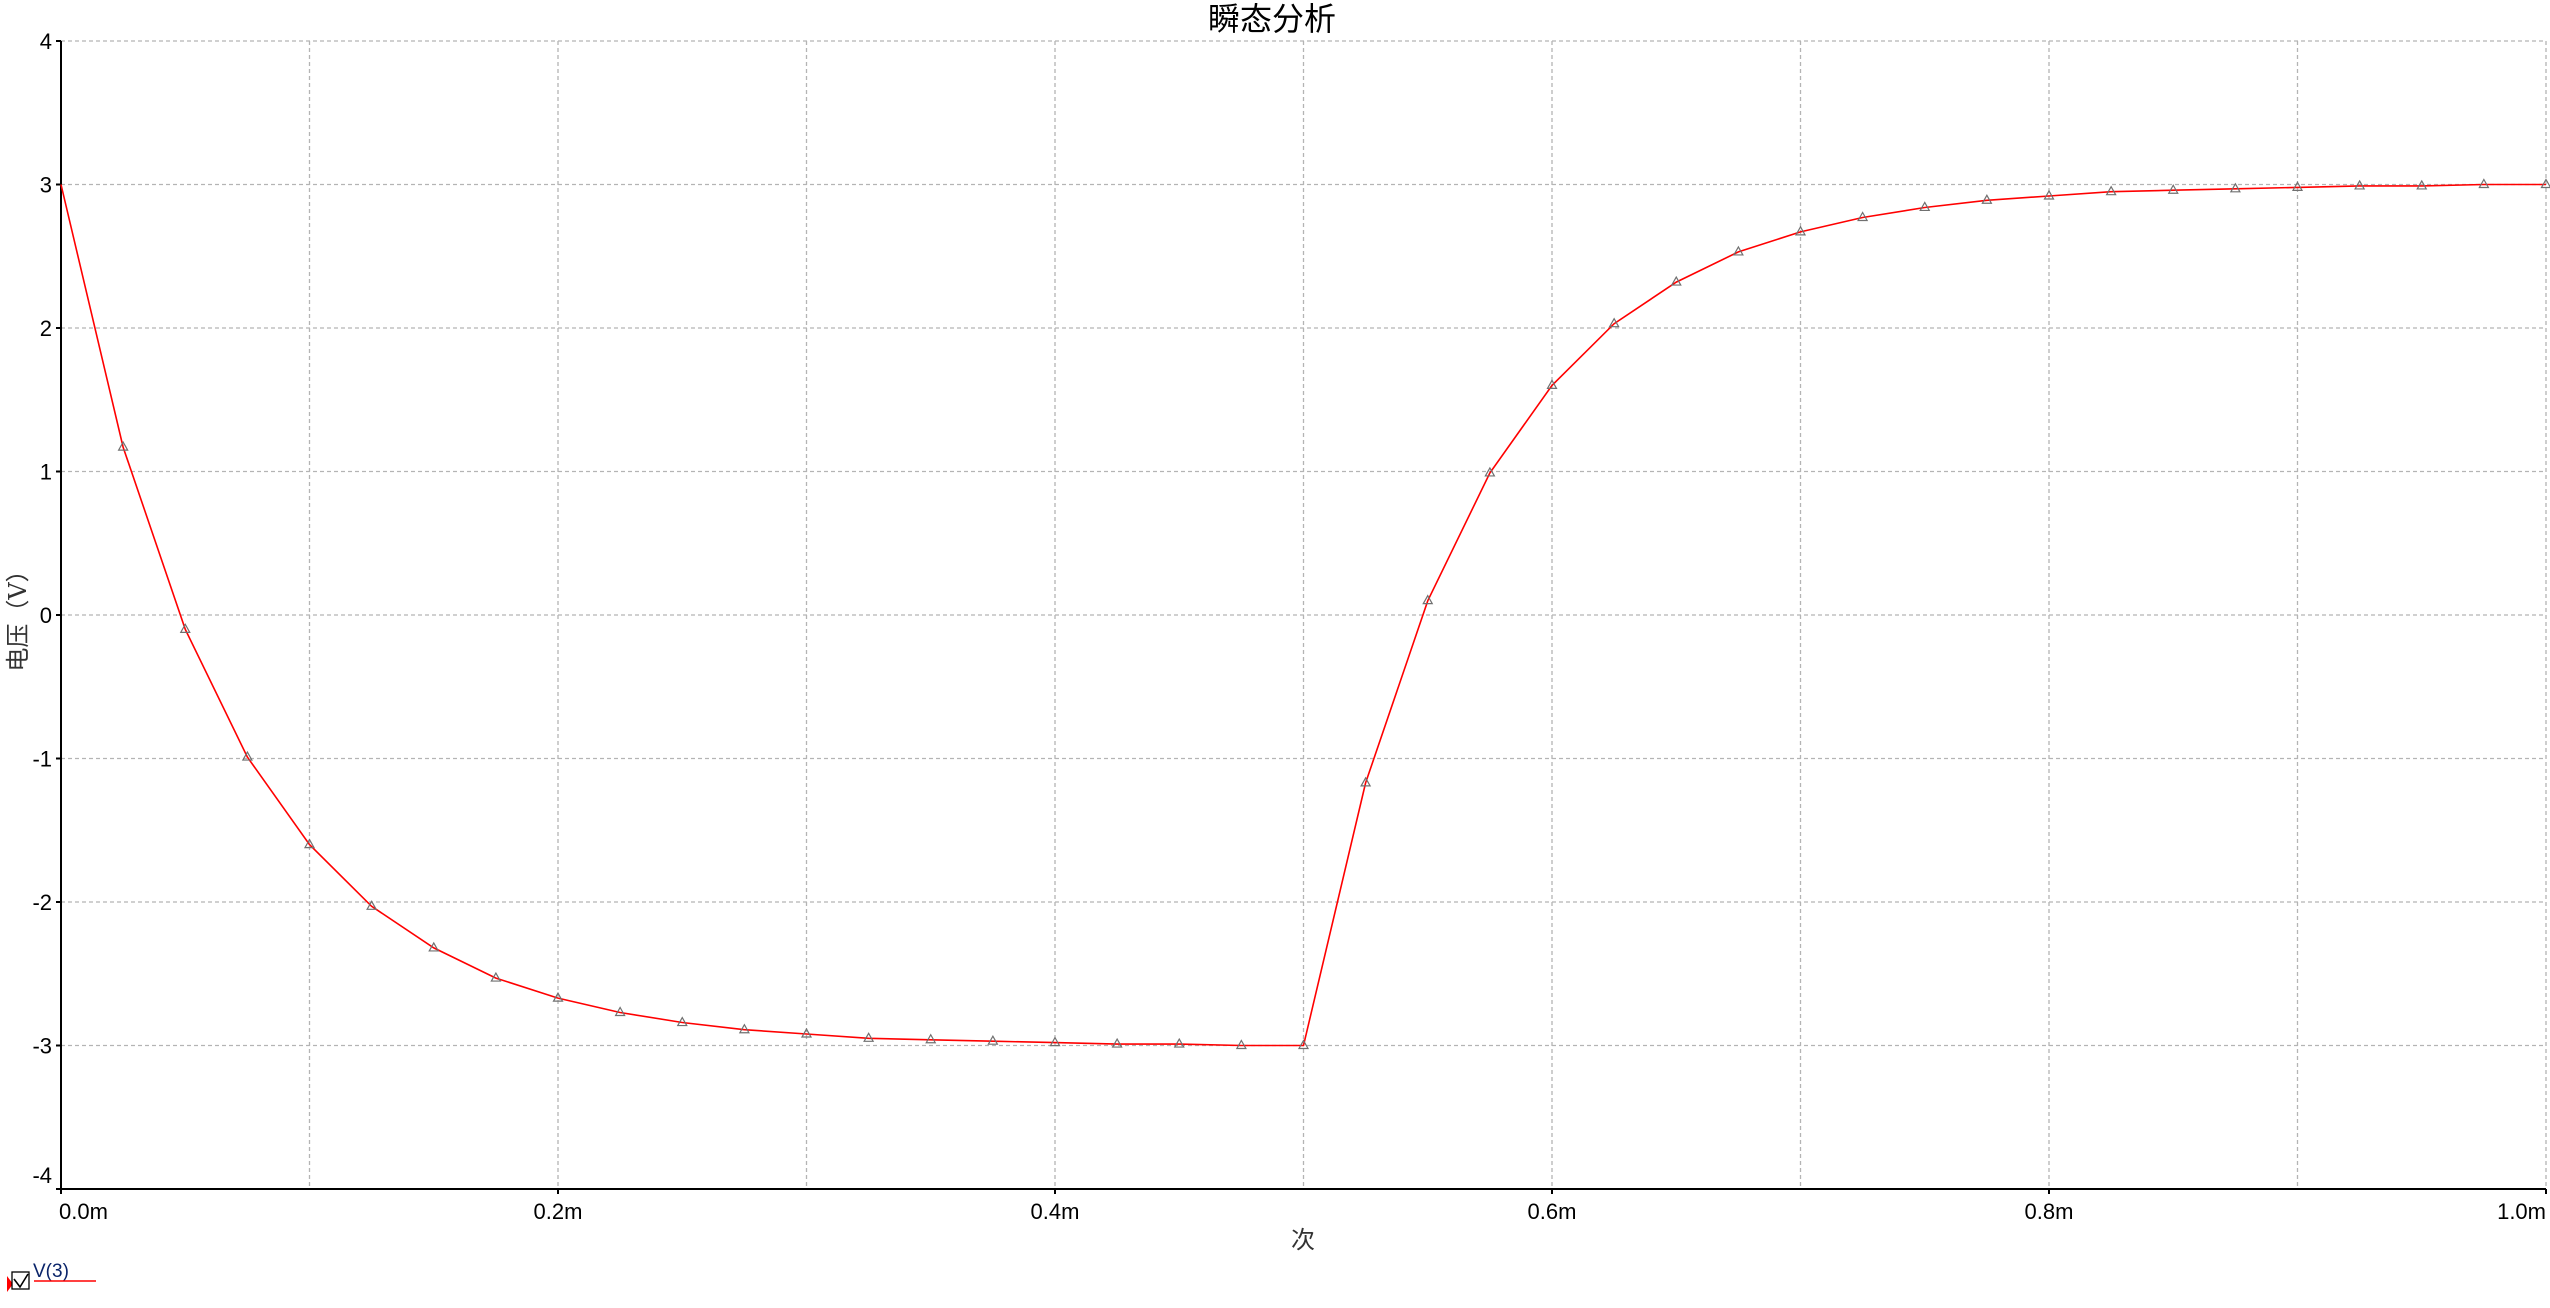  What do you see at coordinates (10, 1284) in the screenshot?
I see `legend-marker-icon` at bounding box center [10, 1284].